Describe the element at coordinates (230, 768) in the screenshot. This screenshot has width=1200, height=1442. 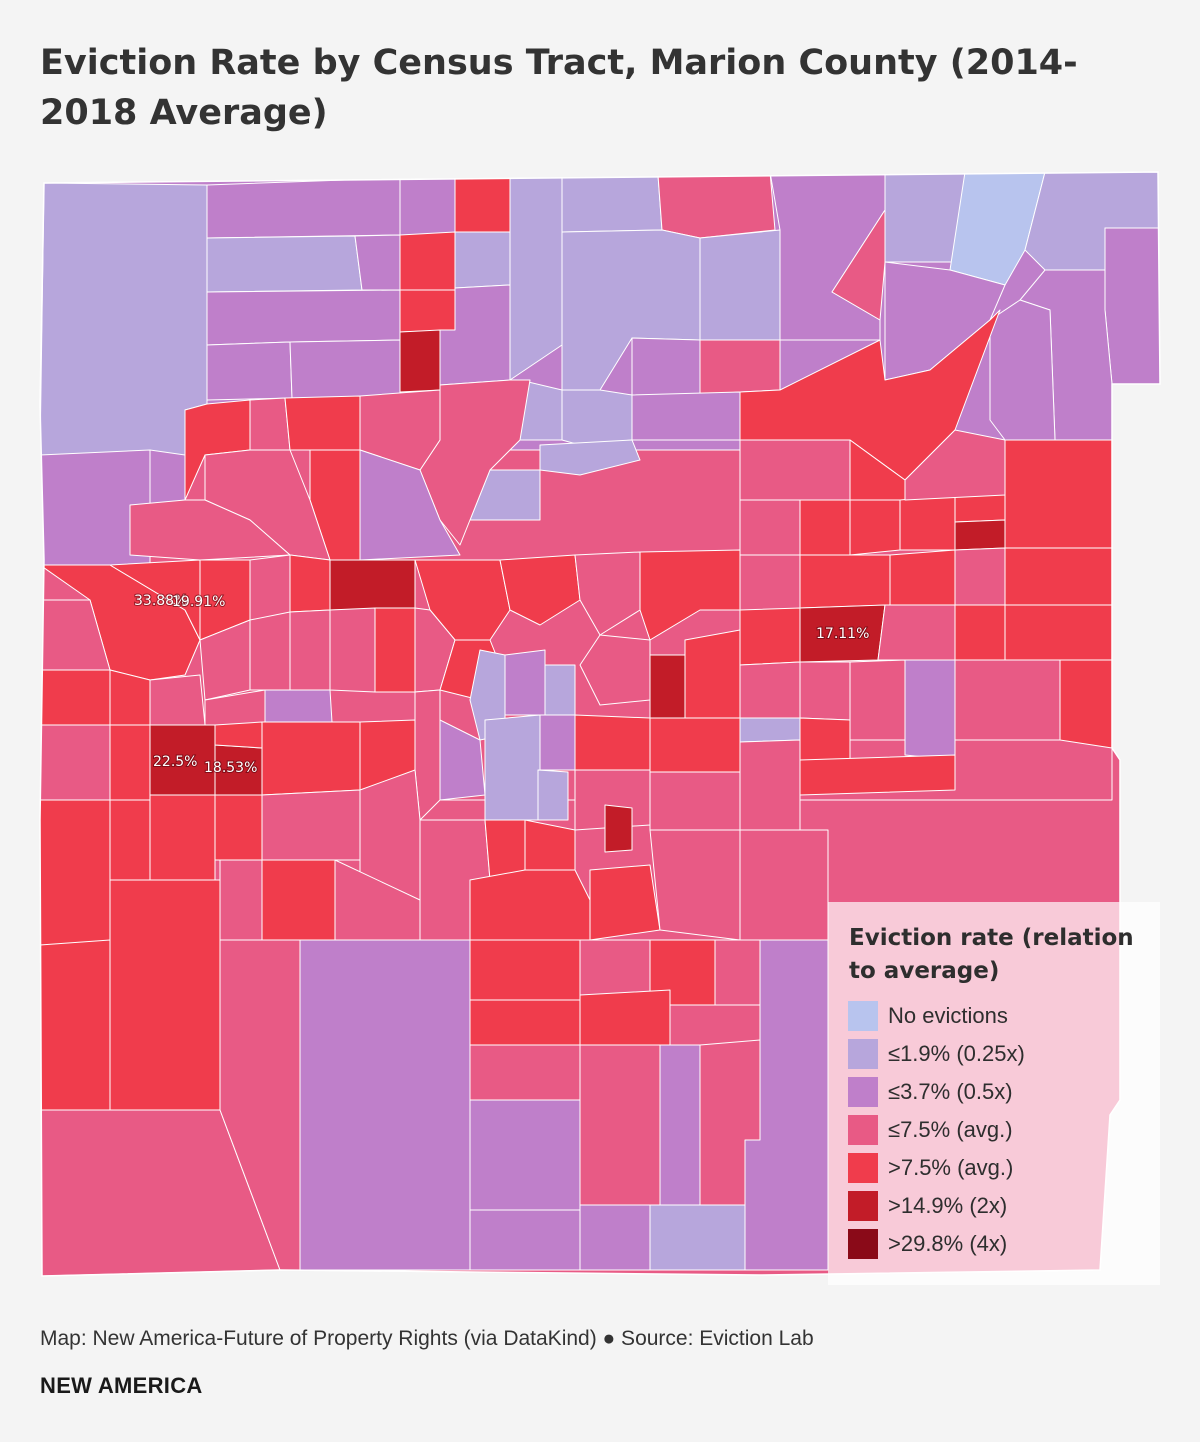
I see `tract-rate-label: 18.53%` at that location.